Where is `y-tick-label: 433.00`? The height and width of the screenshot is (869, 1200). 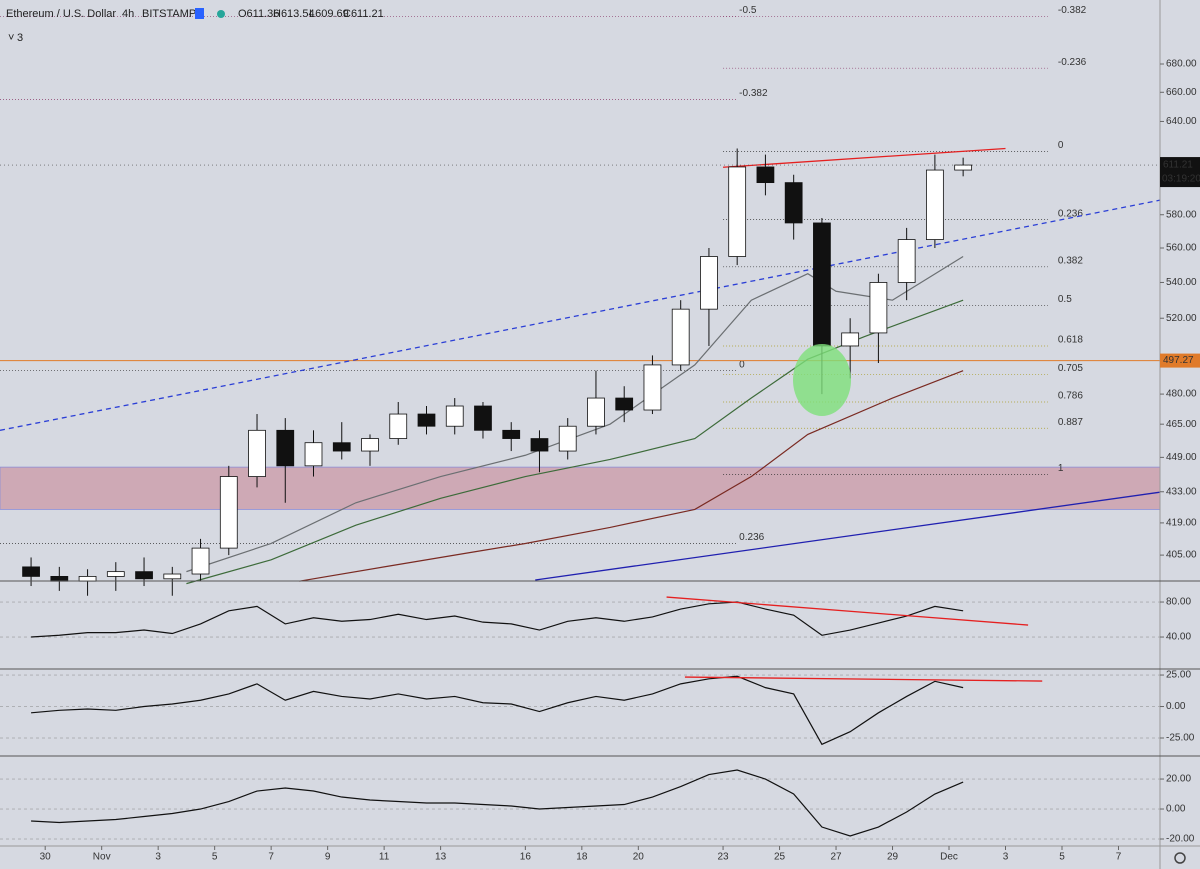
y-tick-label: 433.00 is located at coordinates (1181, 491).